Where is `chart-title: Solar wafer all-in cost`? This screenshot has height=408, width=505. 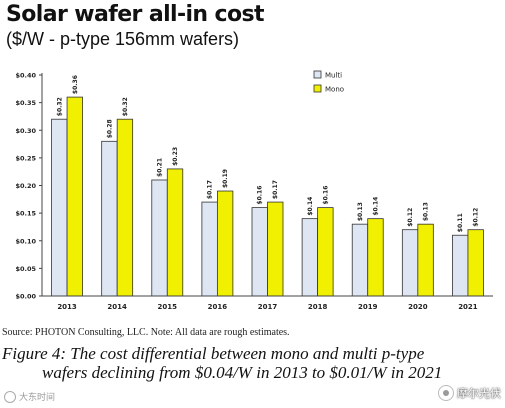 chart-title: Solar wafer all-in cost is located at coordinates (135, 14).